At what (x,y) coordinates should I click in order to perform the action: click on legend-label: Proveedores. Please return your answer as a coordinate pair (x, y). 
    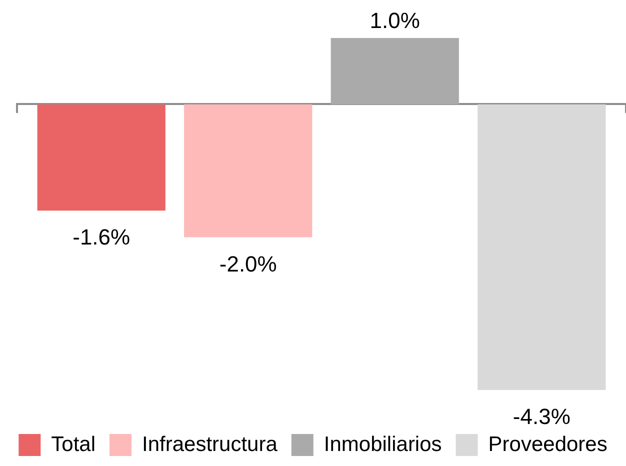
    Looking at the image, I should click on (548, 444).